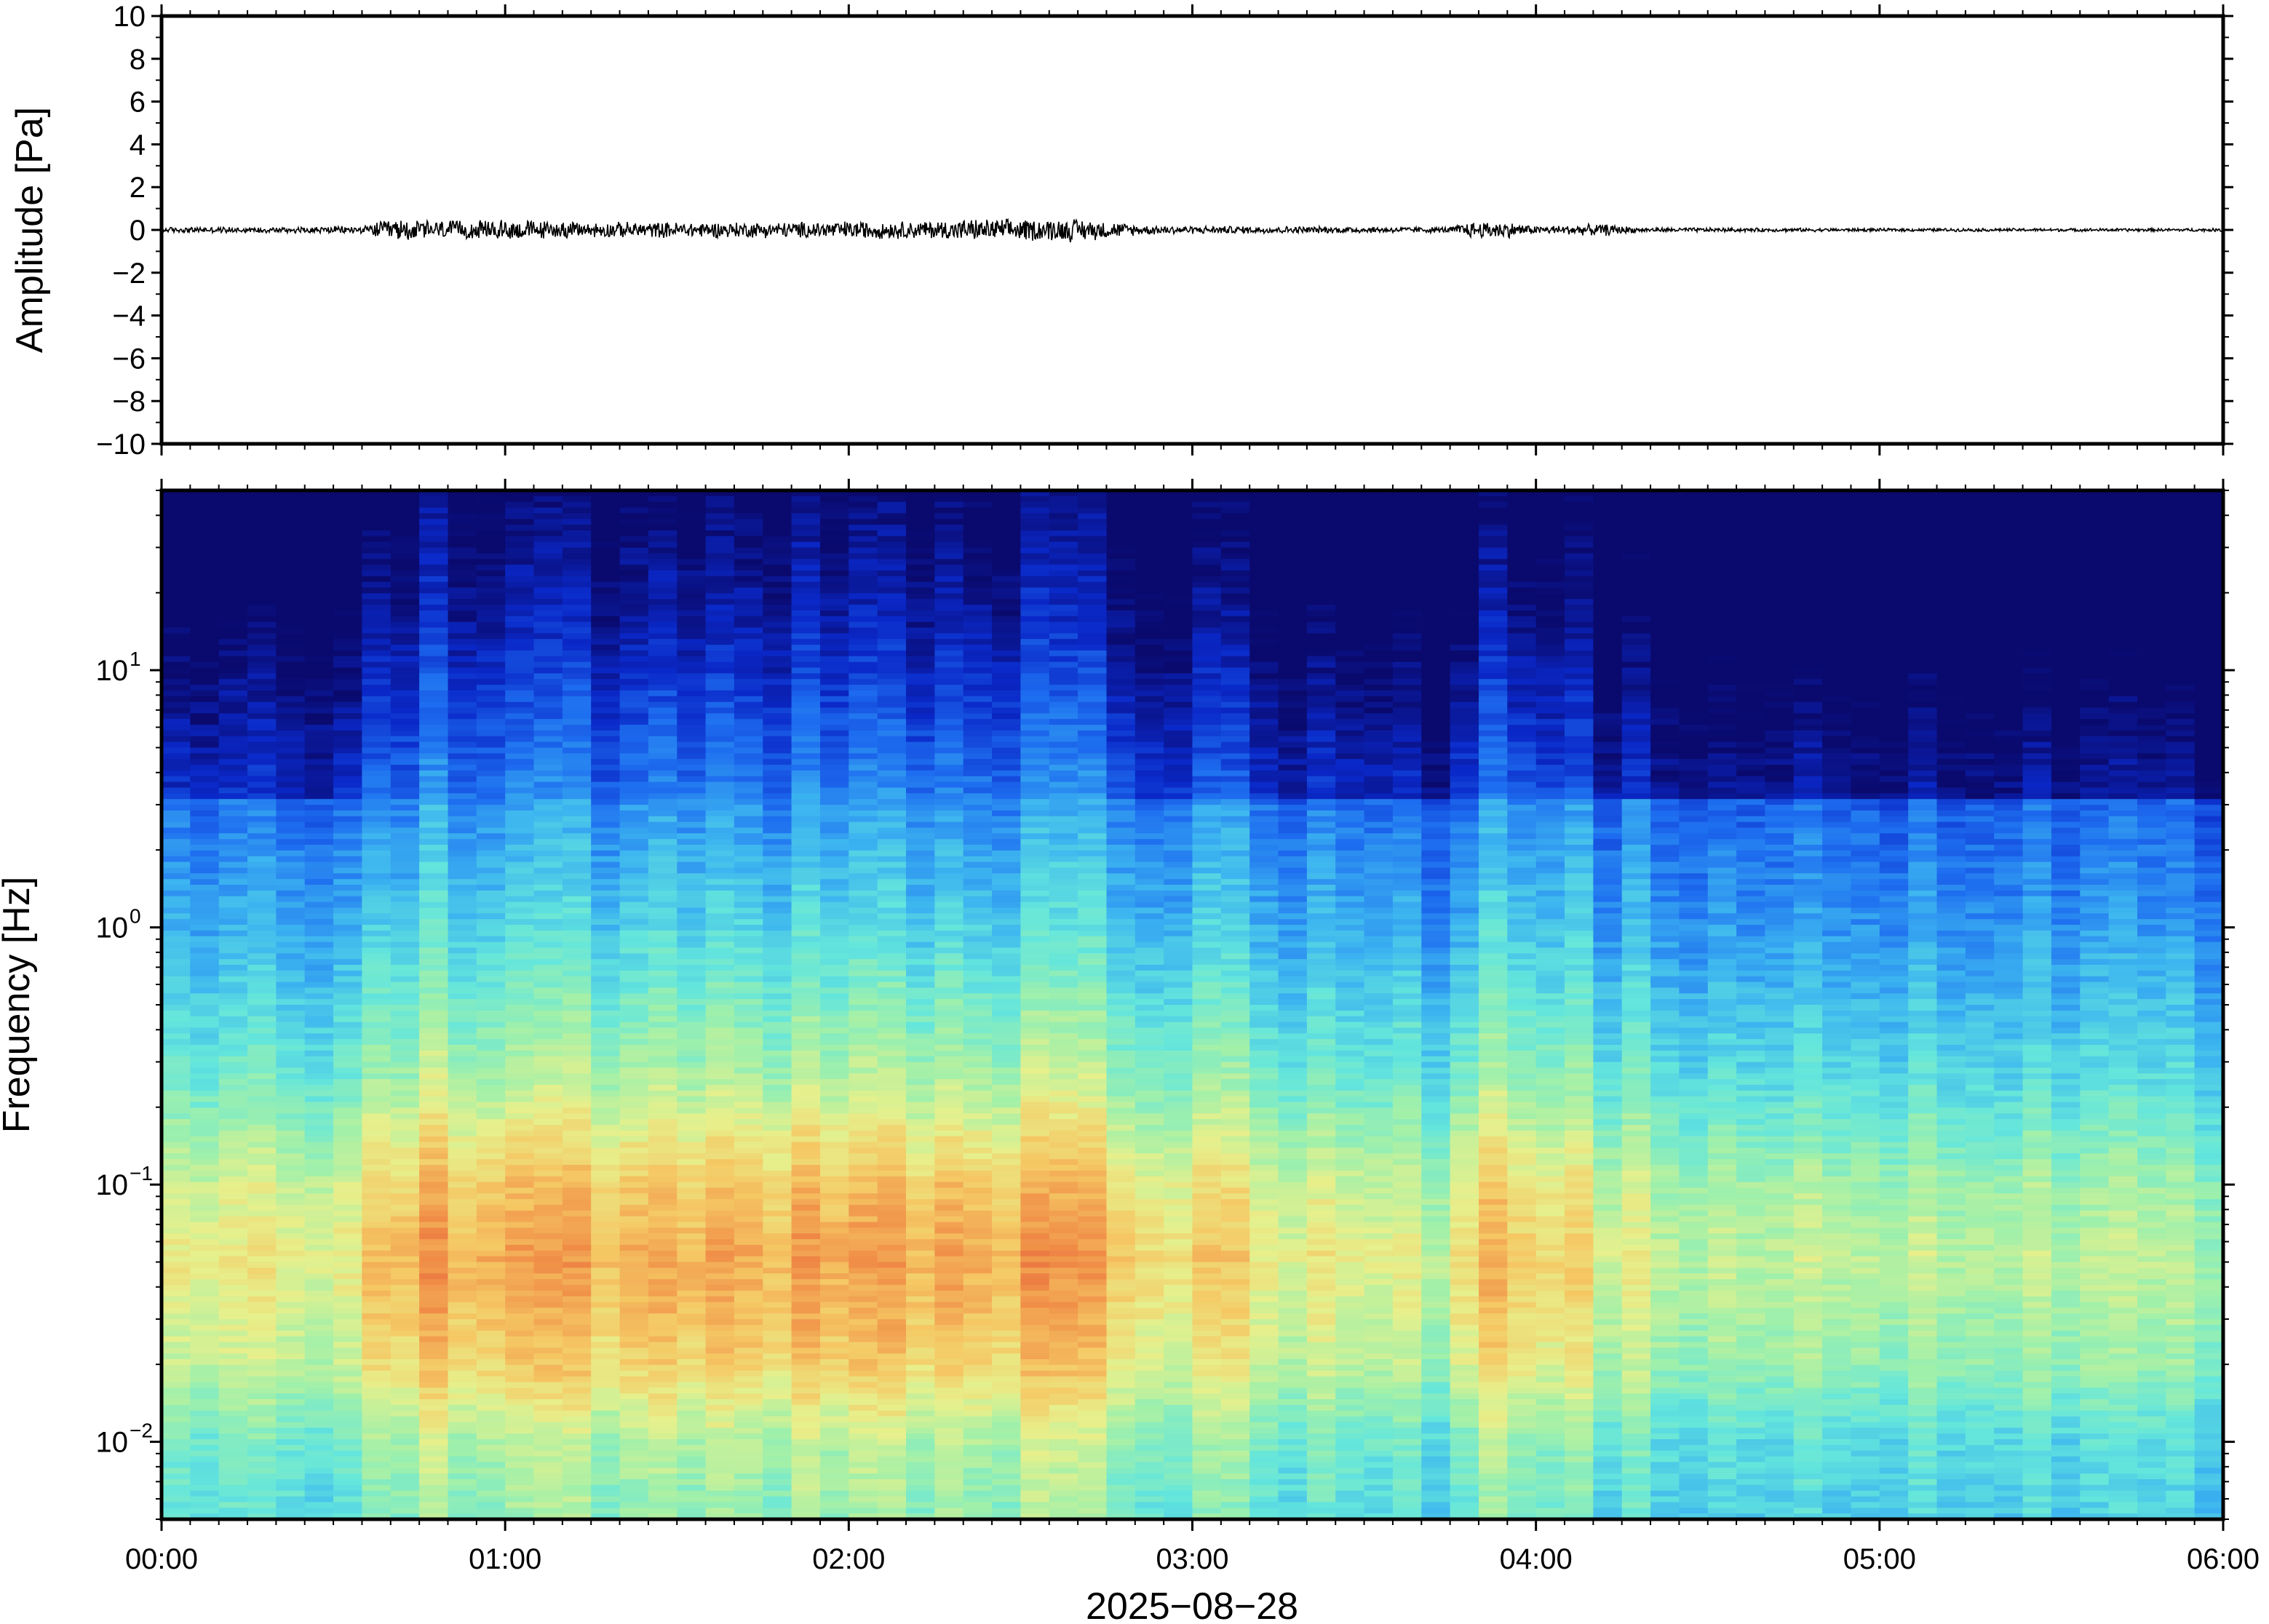 Image resolution: width=2269 pixels, height=1624 pixels. Describe the element at coordinates (138, 103) in the screenshot. I see `amplitude-tick-label: 6` at that location.